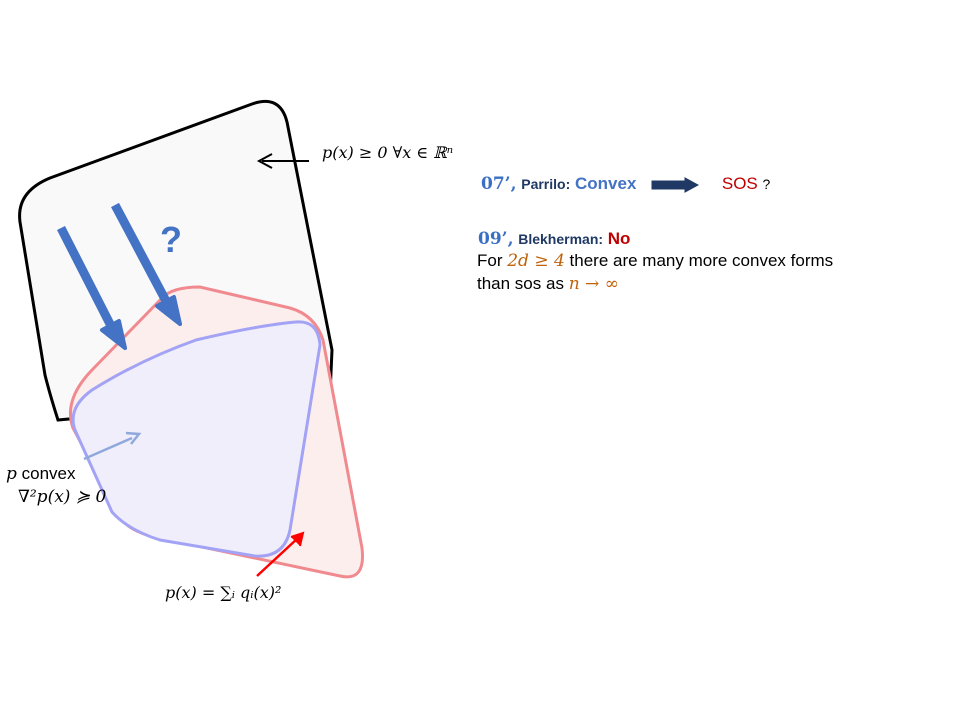 The image size is (960, 720). What do you see at coordinates (766, 184) in the screenshot?
I see `parrilo-question: ?` at bounding box center [766, 184].